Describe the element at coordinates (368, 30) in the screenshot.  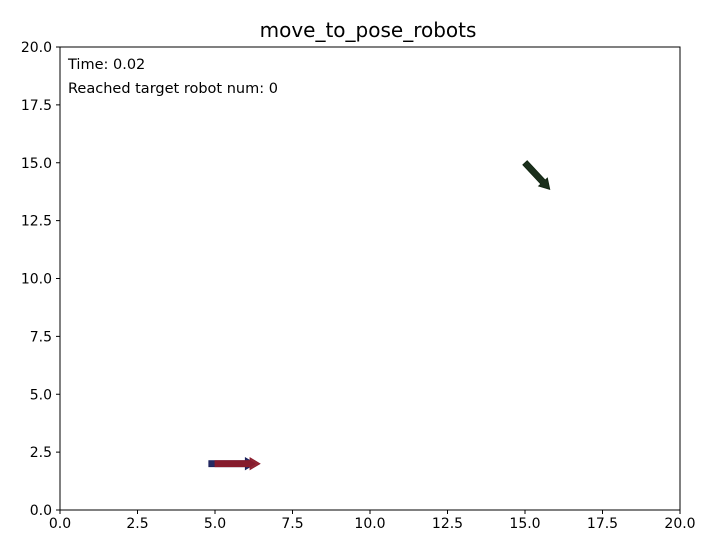
I see `chart-title: move_to_pose_robots` at that location.